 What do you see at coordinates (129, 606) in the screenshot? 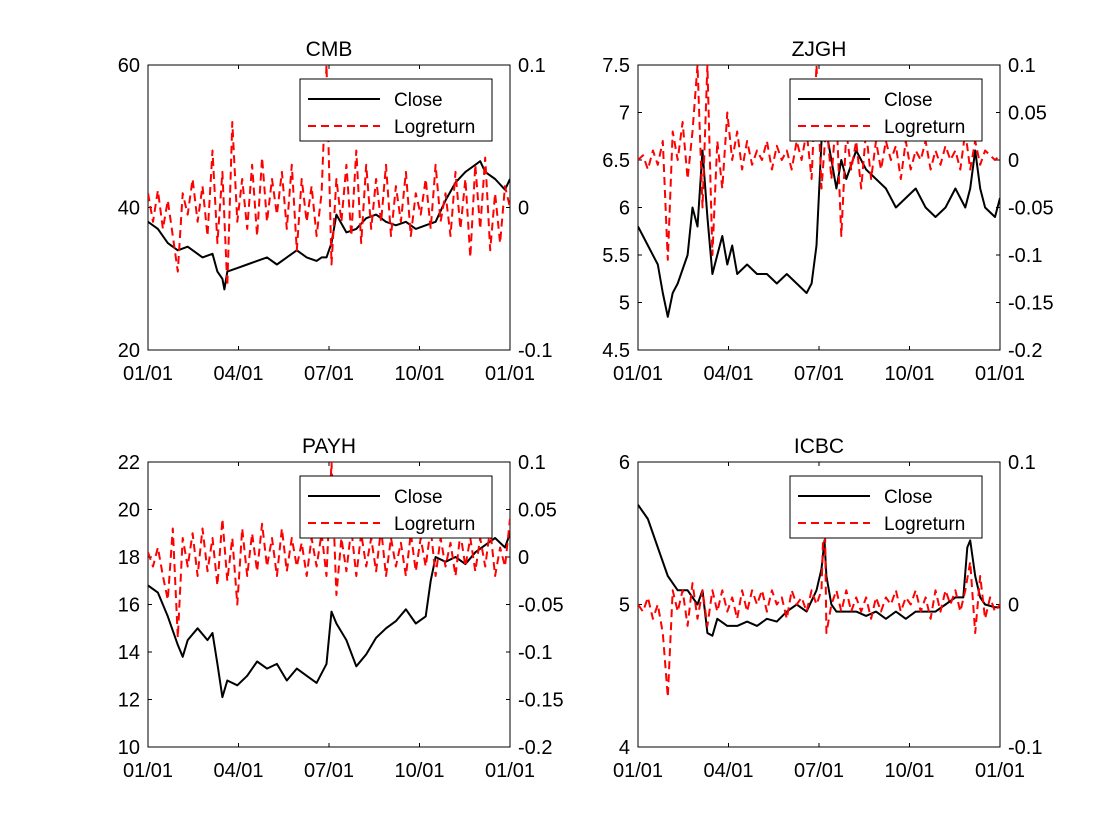
I see `y-left-tick-label: 16` at bounding box center [129, 606].